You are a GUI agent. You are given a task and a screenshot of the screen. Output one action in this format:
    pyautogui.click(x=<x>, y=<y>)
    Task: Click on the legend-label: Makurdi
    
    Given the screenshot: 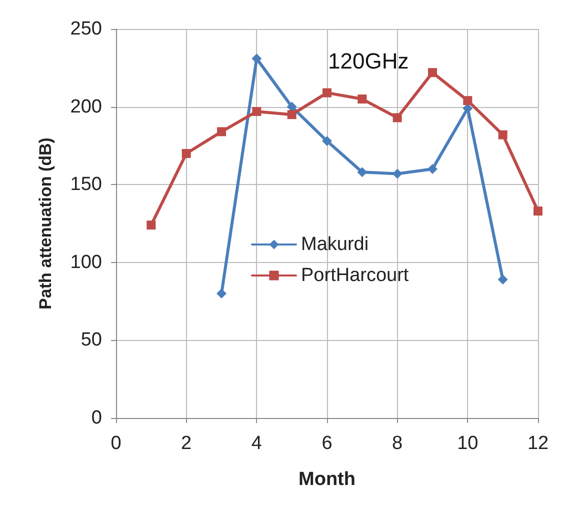 What is the action you would take?
    pyautogui.click(x=335, y=244)
    